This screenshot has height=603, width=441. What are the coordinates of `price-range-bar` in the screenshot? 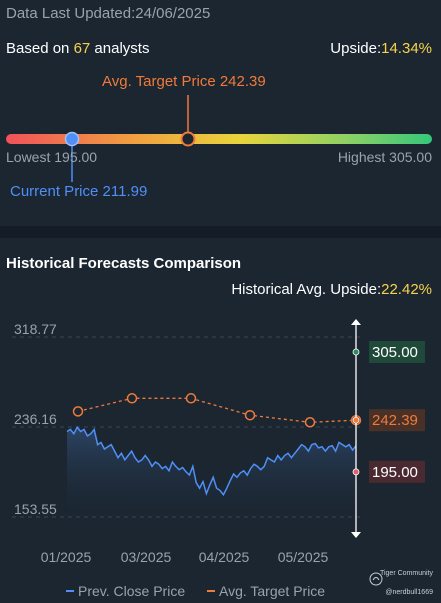 It's located at (219, 138).